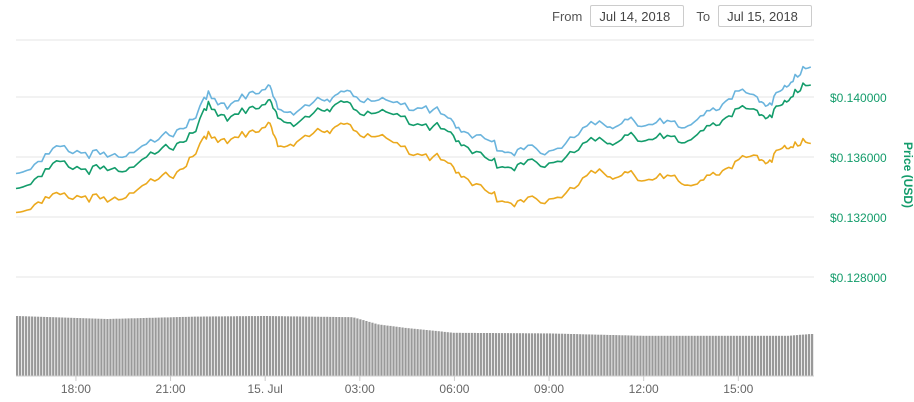 This screenshot has width=914, height=402. I want to click on x-tick-label: 21:00, so click(171, 389).